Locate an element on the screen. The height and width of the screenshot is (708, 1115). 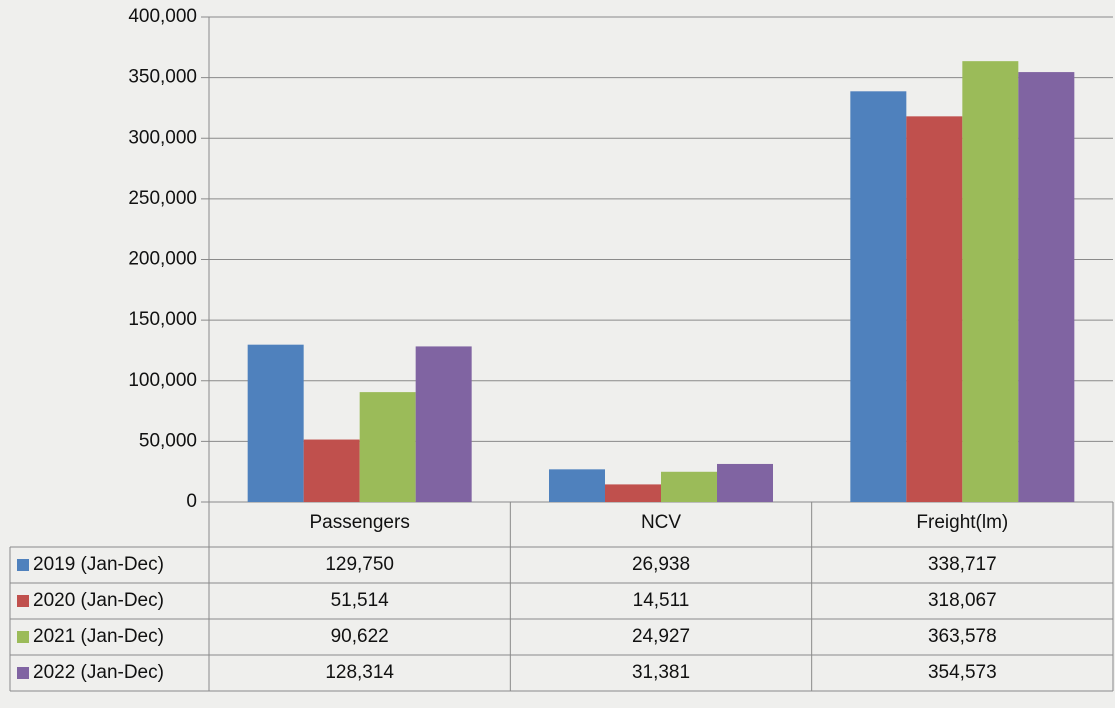
table-value: 31,381 is located at coordinates (661, 672).